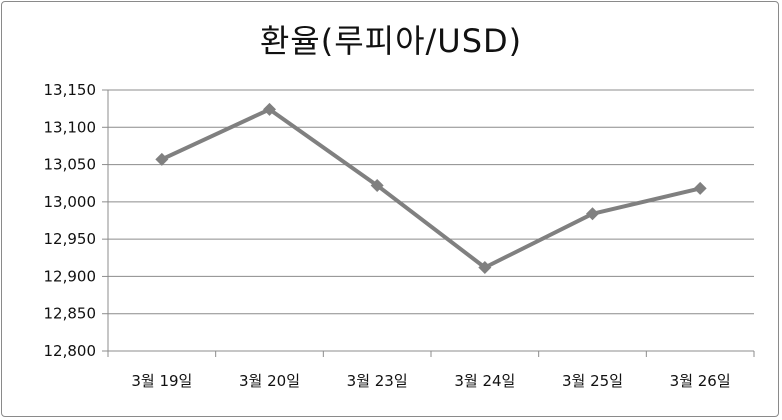 This screenshot has height=420, width=782. What do you see at coordinates (391, 41) in the screenshot?
I see `chart-title: 환율(루피아/USD)` at bounding box center [391, 41].